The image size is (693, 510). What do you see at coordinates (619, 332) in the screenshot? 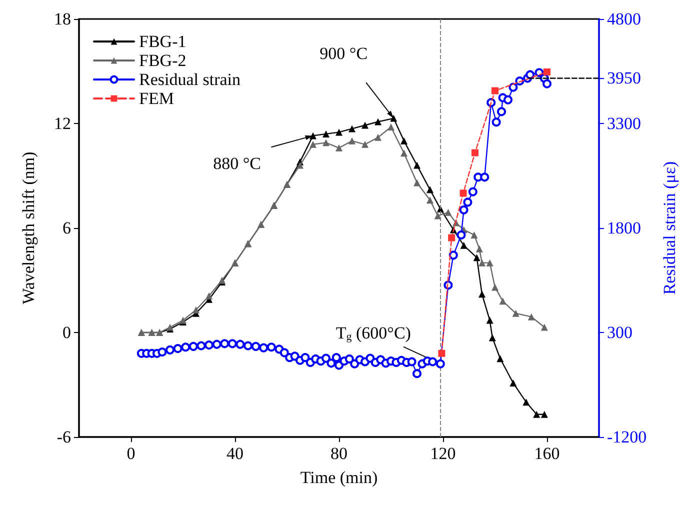
I see `y2-tick-label: 300` at bounding box center [619, 332].